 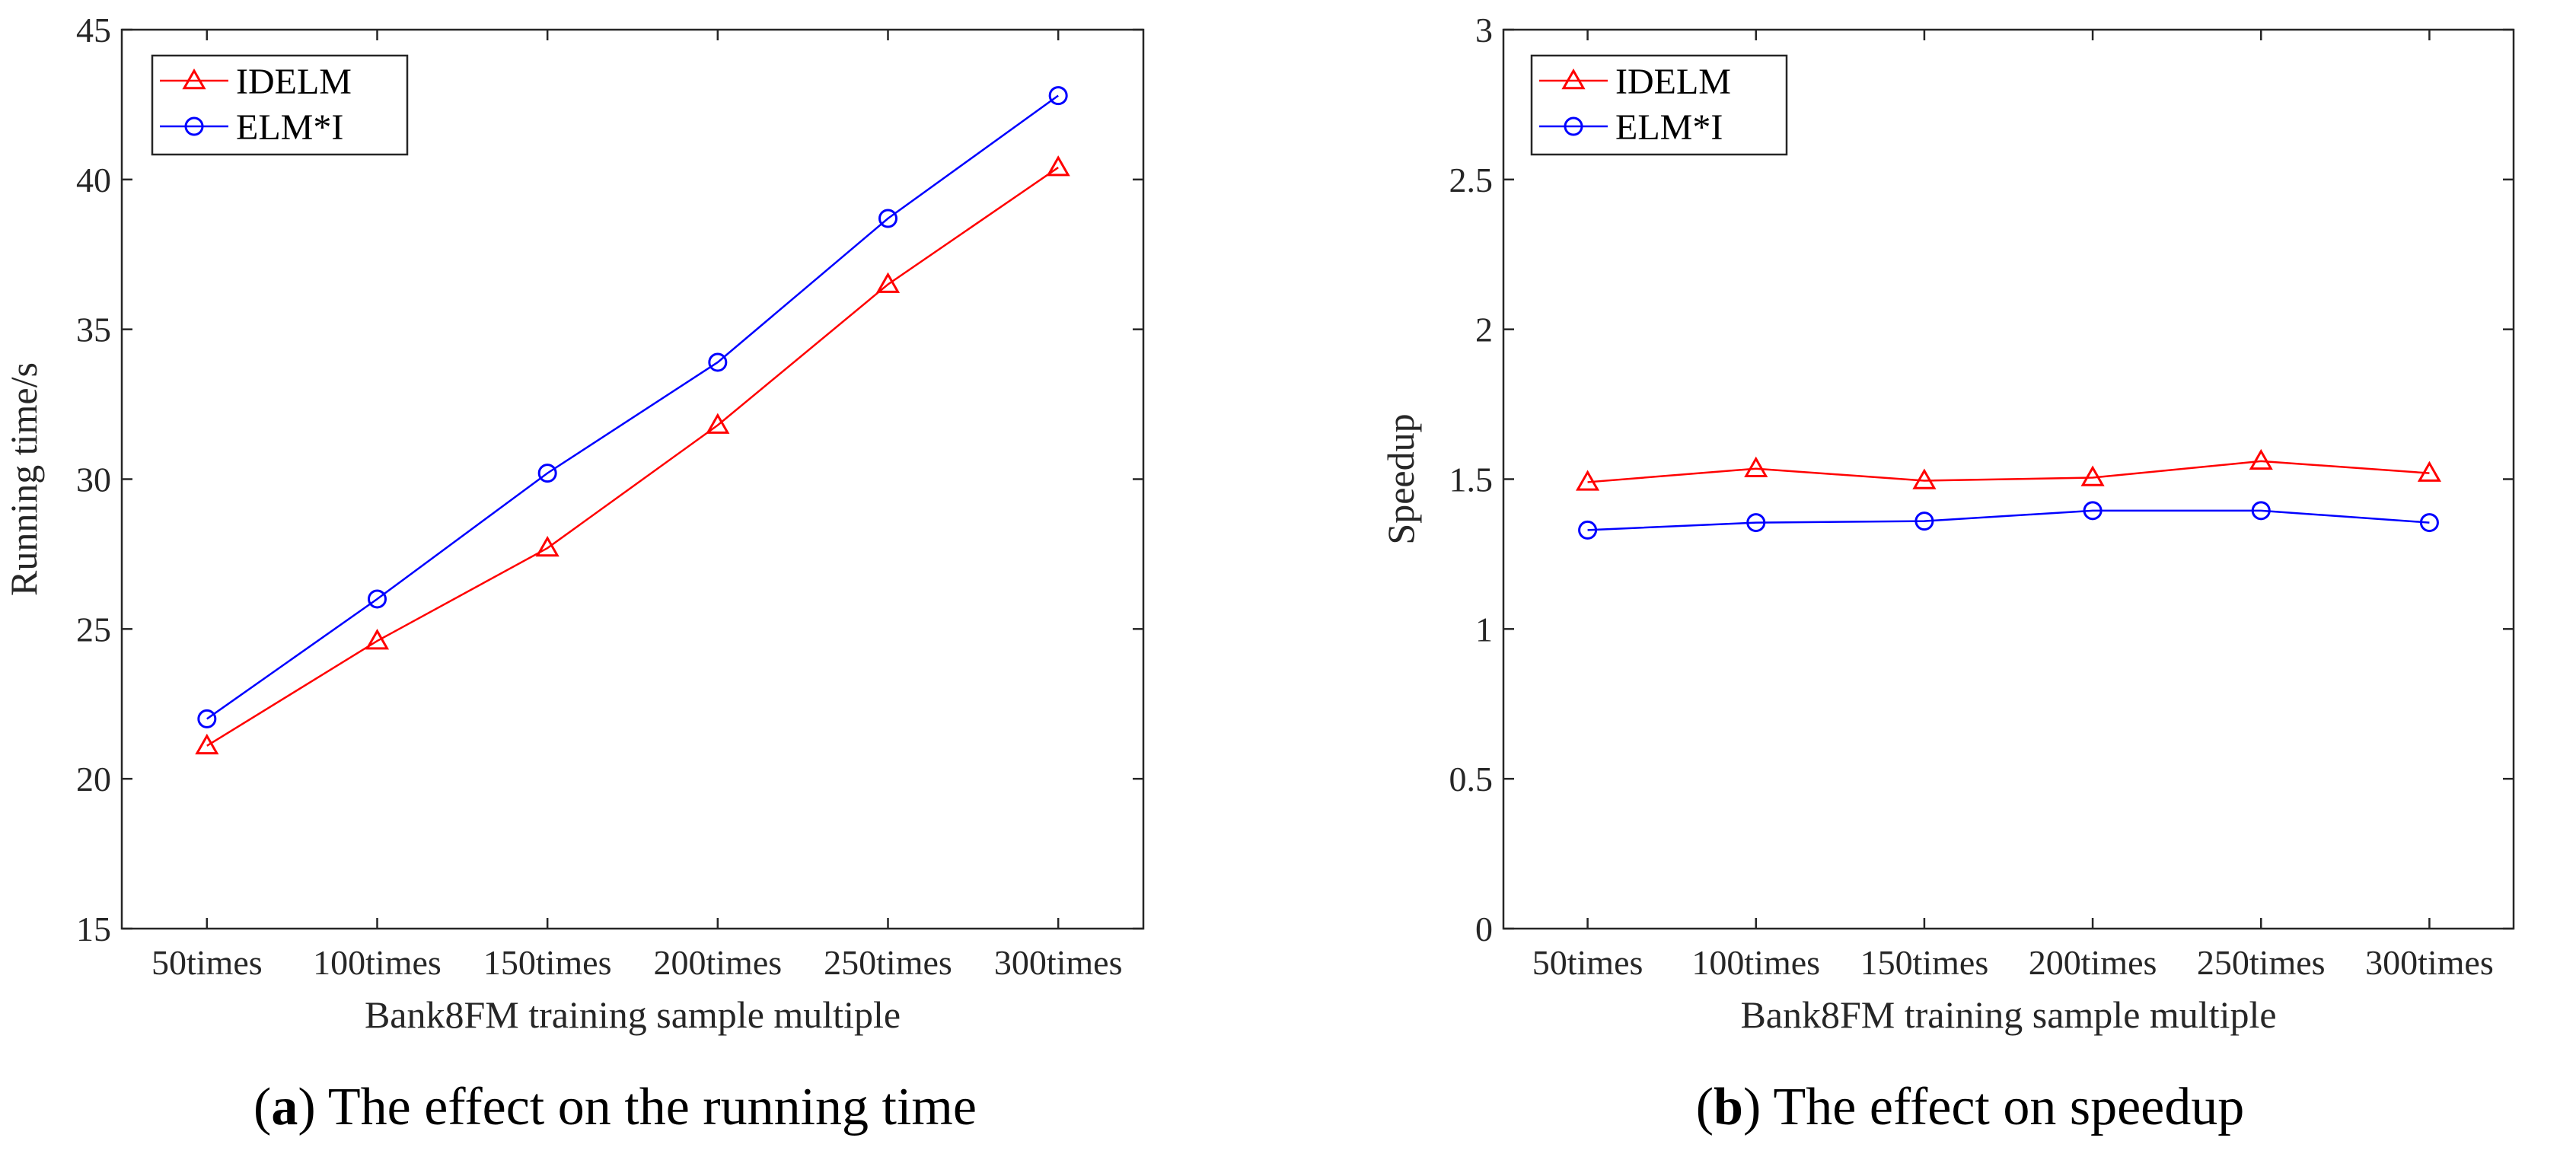 I want to click on y-tick-label: 15, so click(x=94, y=929).